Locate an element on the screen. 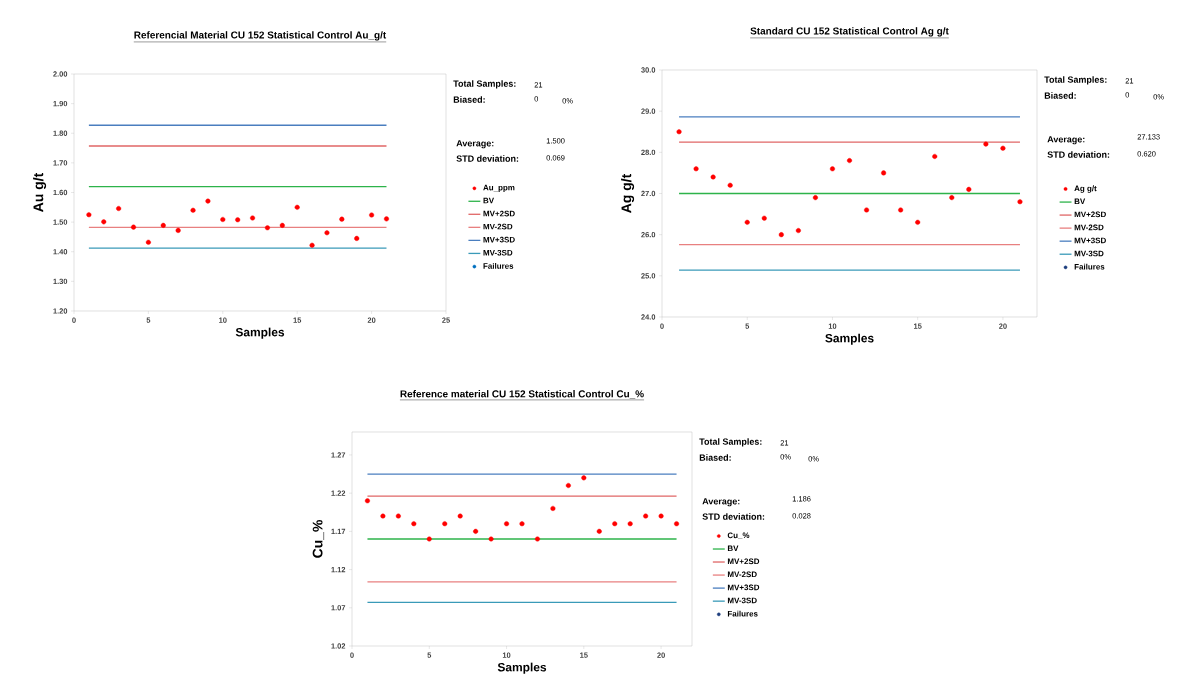  chart-title: Referencial Material CU 152 Statistical Control Au_g/t is located at coordinates (260, 36).